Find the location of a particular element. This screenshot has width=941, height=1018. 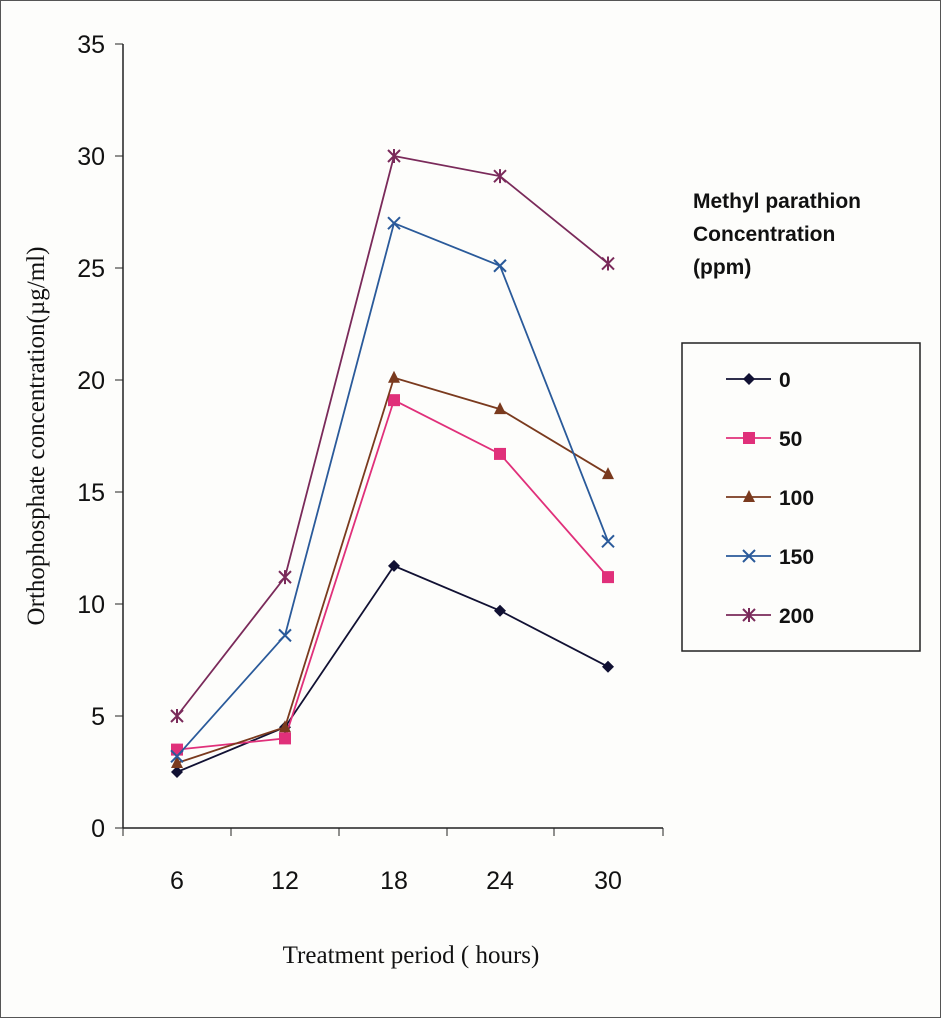

y-tick-label: 20 is located at coordinates (91, 381).